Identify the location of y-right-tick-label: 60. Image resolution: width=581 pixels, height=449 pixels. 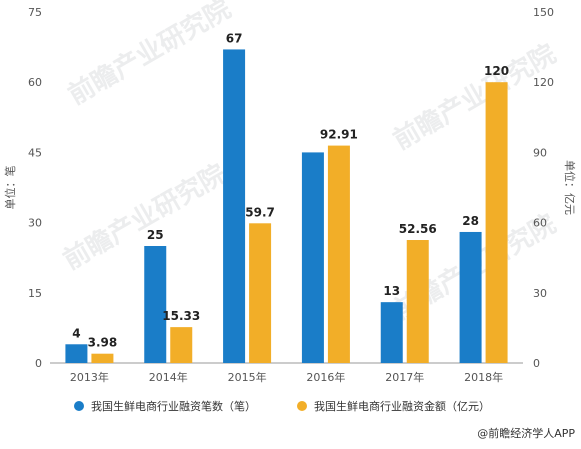
(540, 223).